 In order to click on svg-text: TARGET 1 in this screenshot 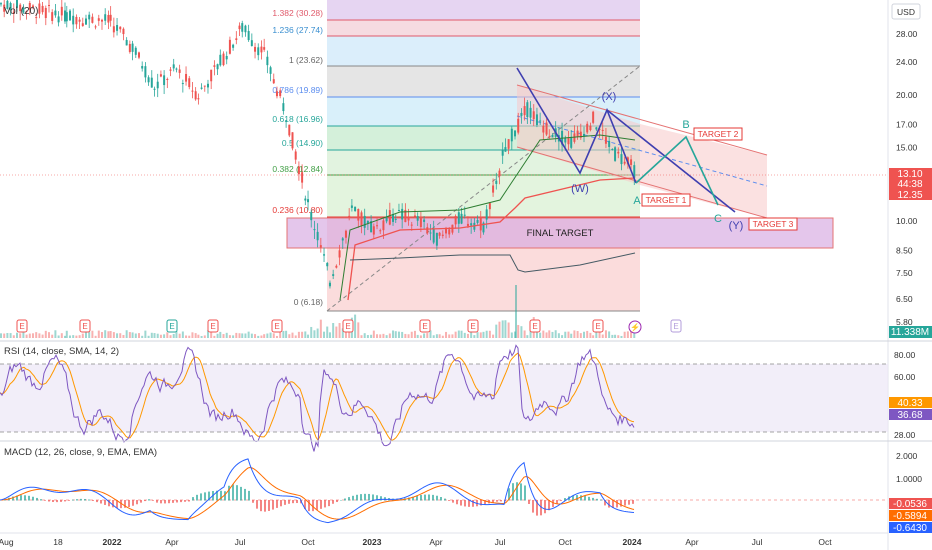, I will do `click(666, 200)`.